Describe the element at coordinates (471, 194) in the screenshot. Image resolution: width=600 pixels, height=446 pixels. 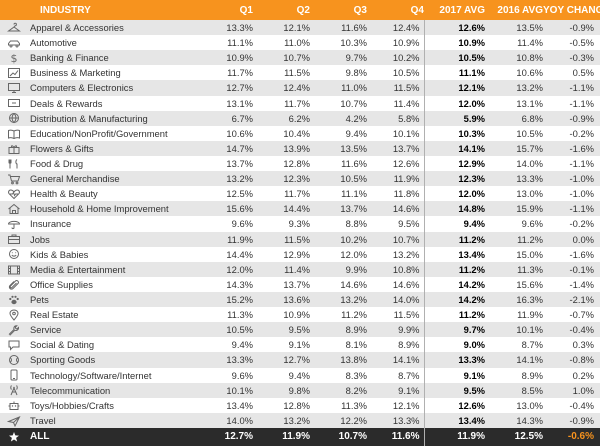
I see `cell-avg2017: 12.0%` at that location.